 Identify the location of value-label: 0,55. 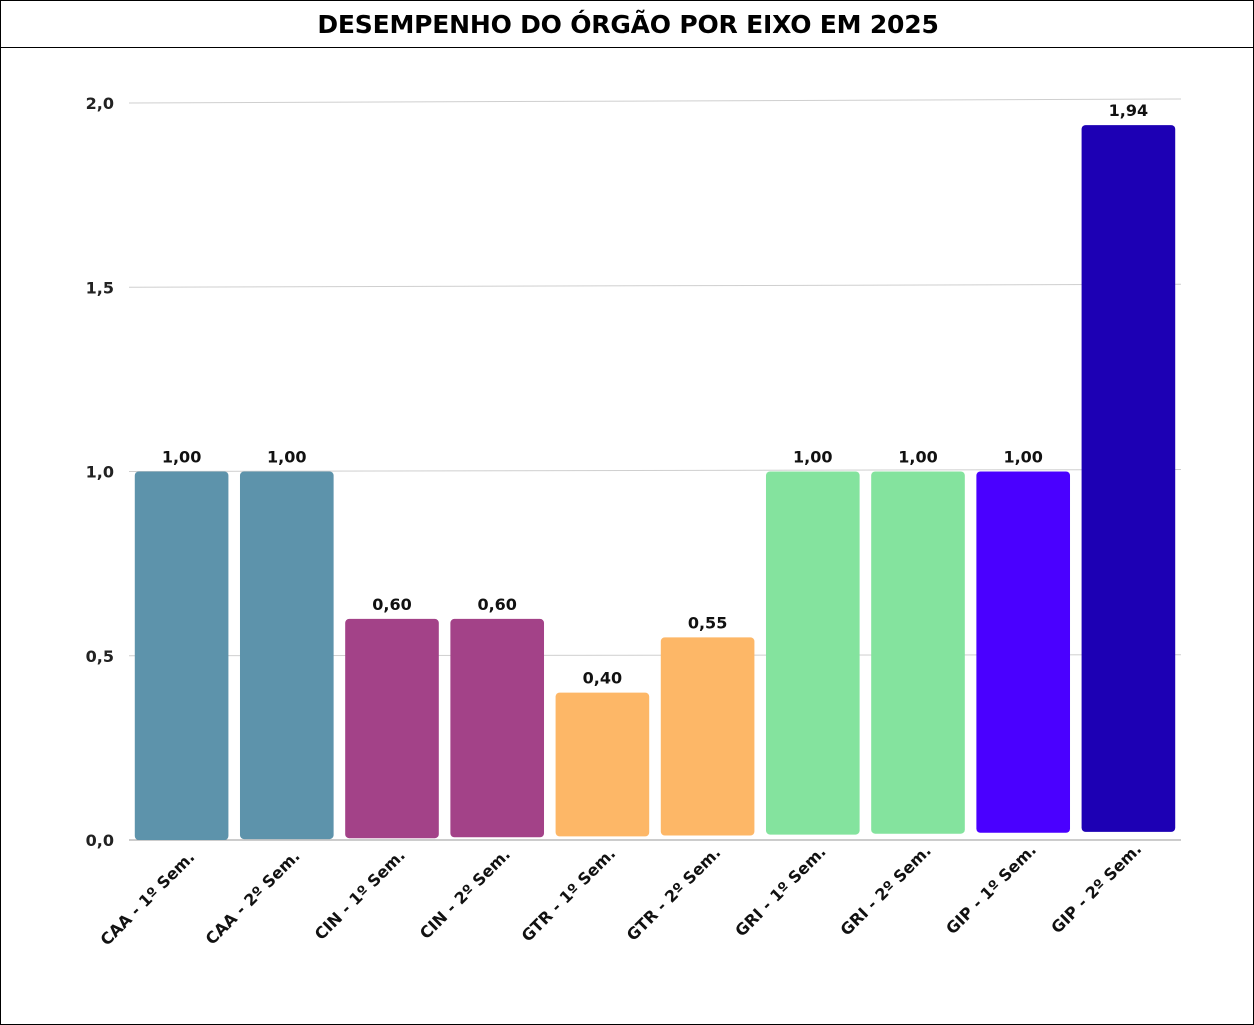
(707, 622).